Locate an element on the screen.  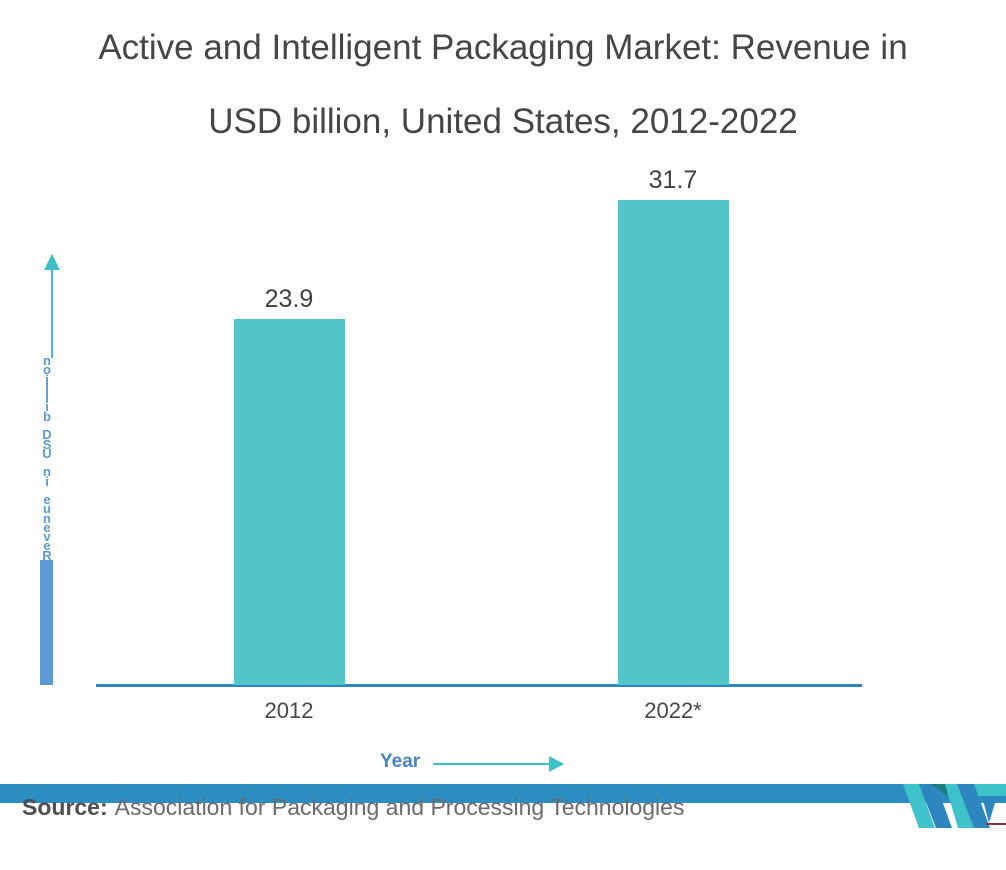
x-axis-arrow-line is located at coordinates (492, 764).